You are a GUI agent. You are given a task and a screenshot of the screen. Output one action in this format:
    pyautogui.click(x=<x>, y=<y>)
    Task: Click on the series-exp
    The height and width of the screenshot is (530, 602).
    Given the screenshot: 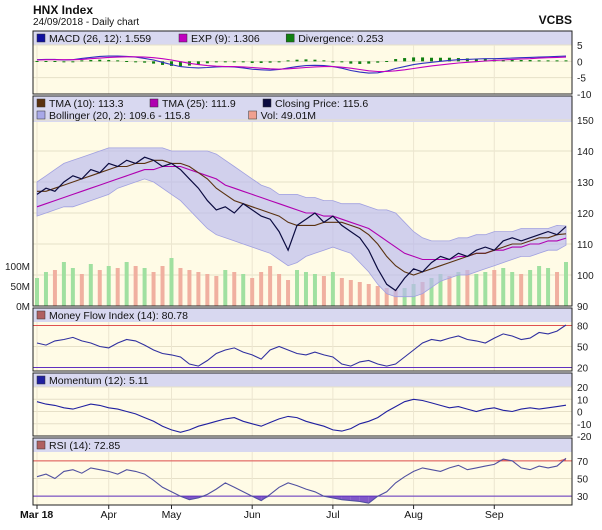 What is the action you would take?
    pyautogui.click(x=301, y=64)
    